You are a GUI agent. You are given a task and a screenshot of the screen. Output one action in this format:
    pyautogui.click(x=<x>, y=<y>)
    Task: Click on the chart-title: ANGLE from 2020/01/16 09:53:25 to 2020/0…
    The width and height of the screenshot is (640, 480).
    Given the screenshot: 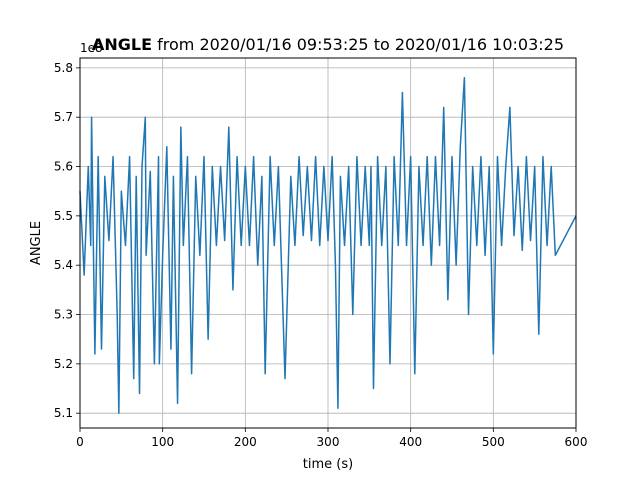 What is the action you would take?
    pyautogui.click(x=328, y=44)
    